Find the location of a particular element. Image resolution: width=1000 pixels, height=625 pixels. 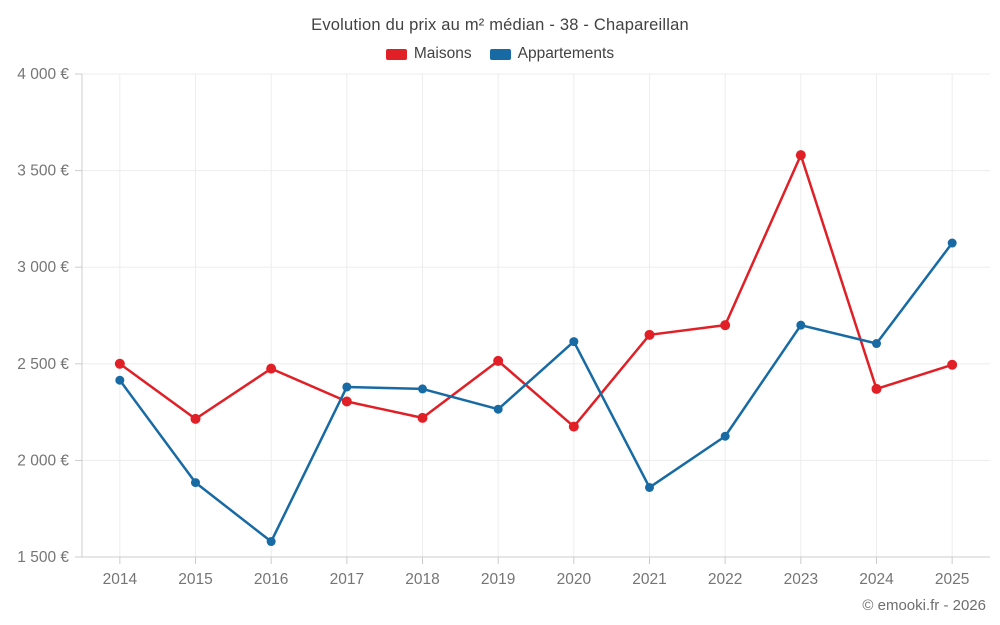

x-tick-label-2024: 2024 is located at coordinates (876, 579).